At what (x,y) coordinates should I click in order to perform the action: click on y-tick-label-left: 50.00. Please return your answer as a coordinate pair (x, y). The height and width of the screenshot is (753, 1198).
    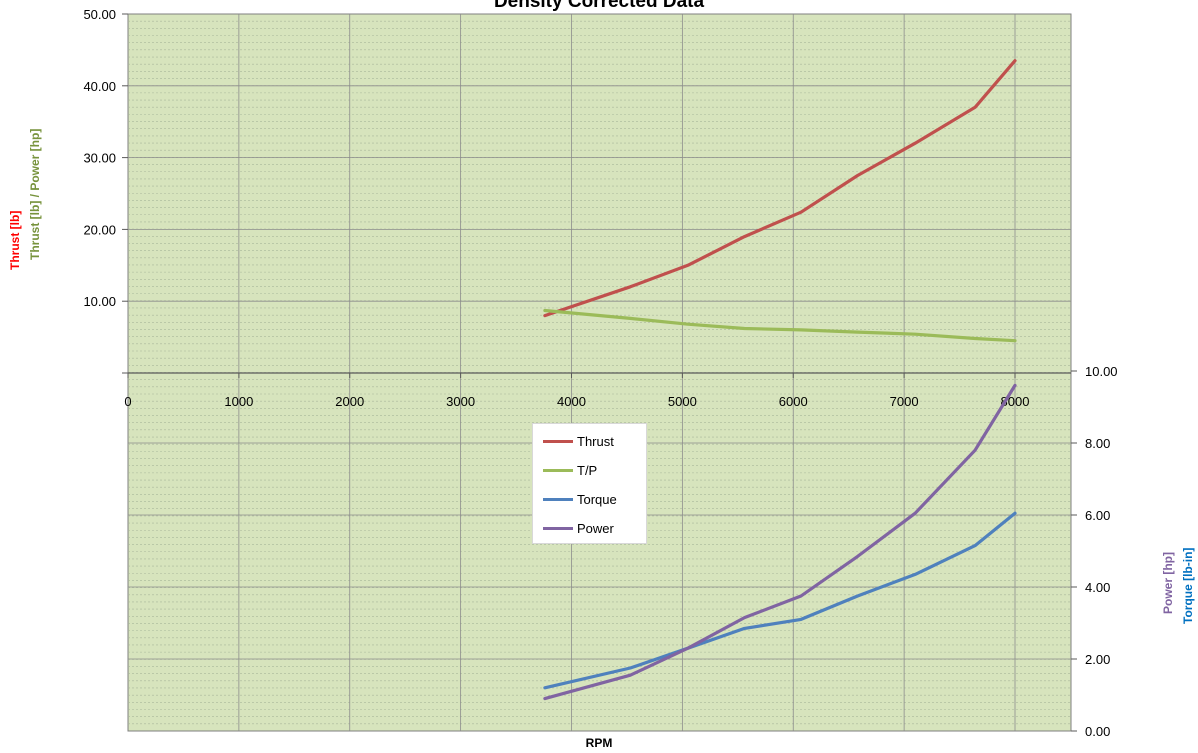
    Looking at the image, I should click on (99, 14).